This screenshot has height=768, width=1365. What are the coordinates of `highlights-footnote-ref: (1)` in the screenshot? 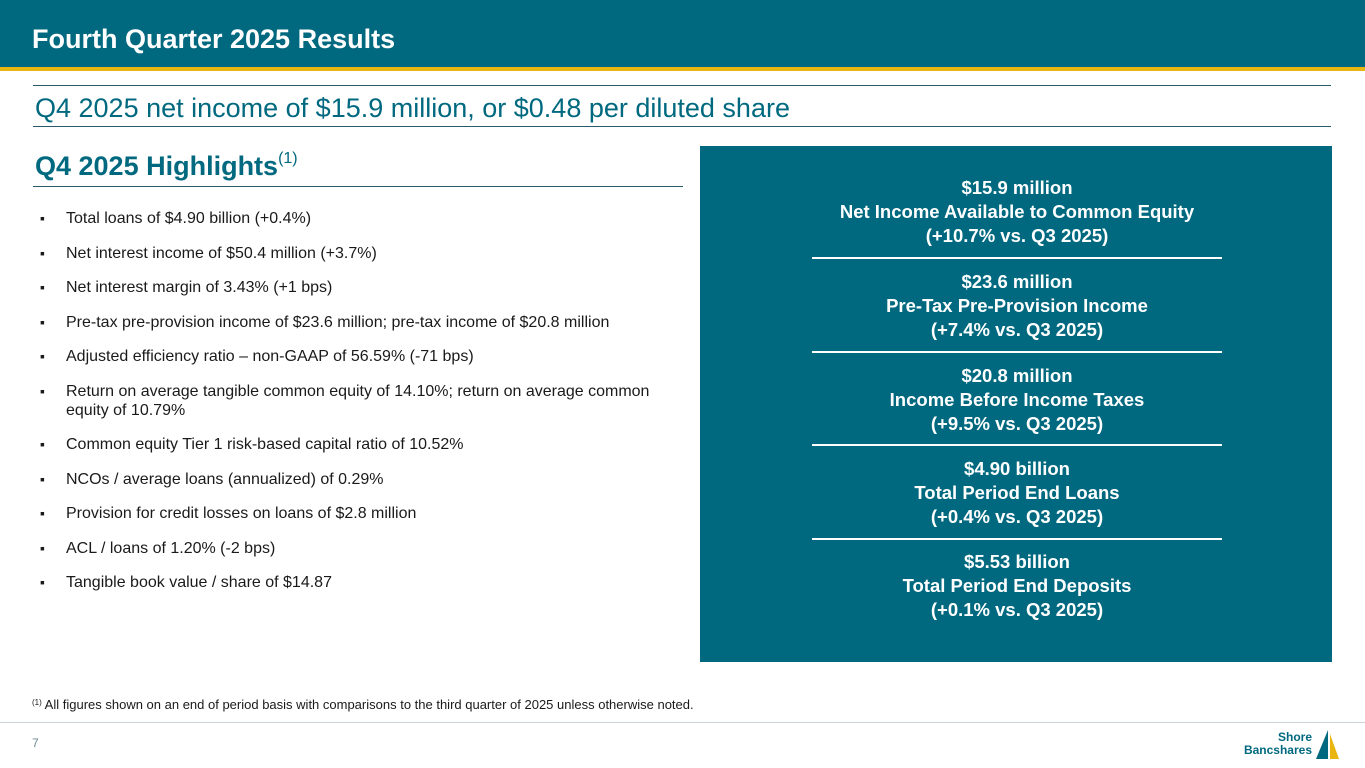 It's located at (288, 158).